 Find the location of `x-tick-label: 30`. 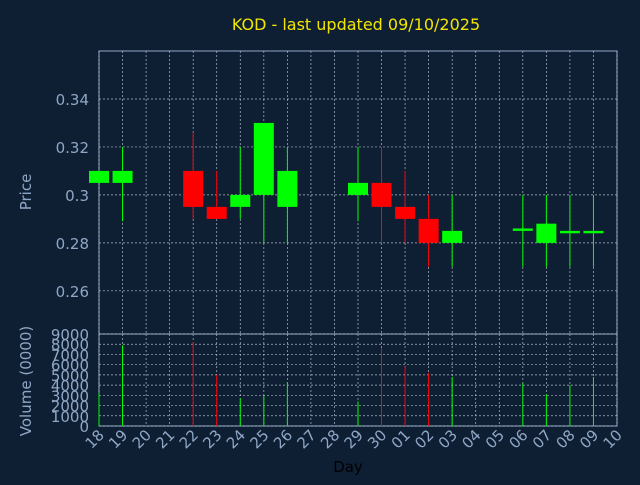

x-tick-label: 30 is located at coordinates (377, 439).